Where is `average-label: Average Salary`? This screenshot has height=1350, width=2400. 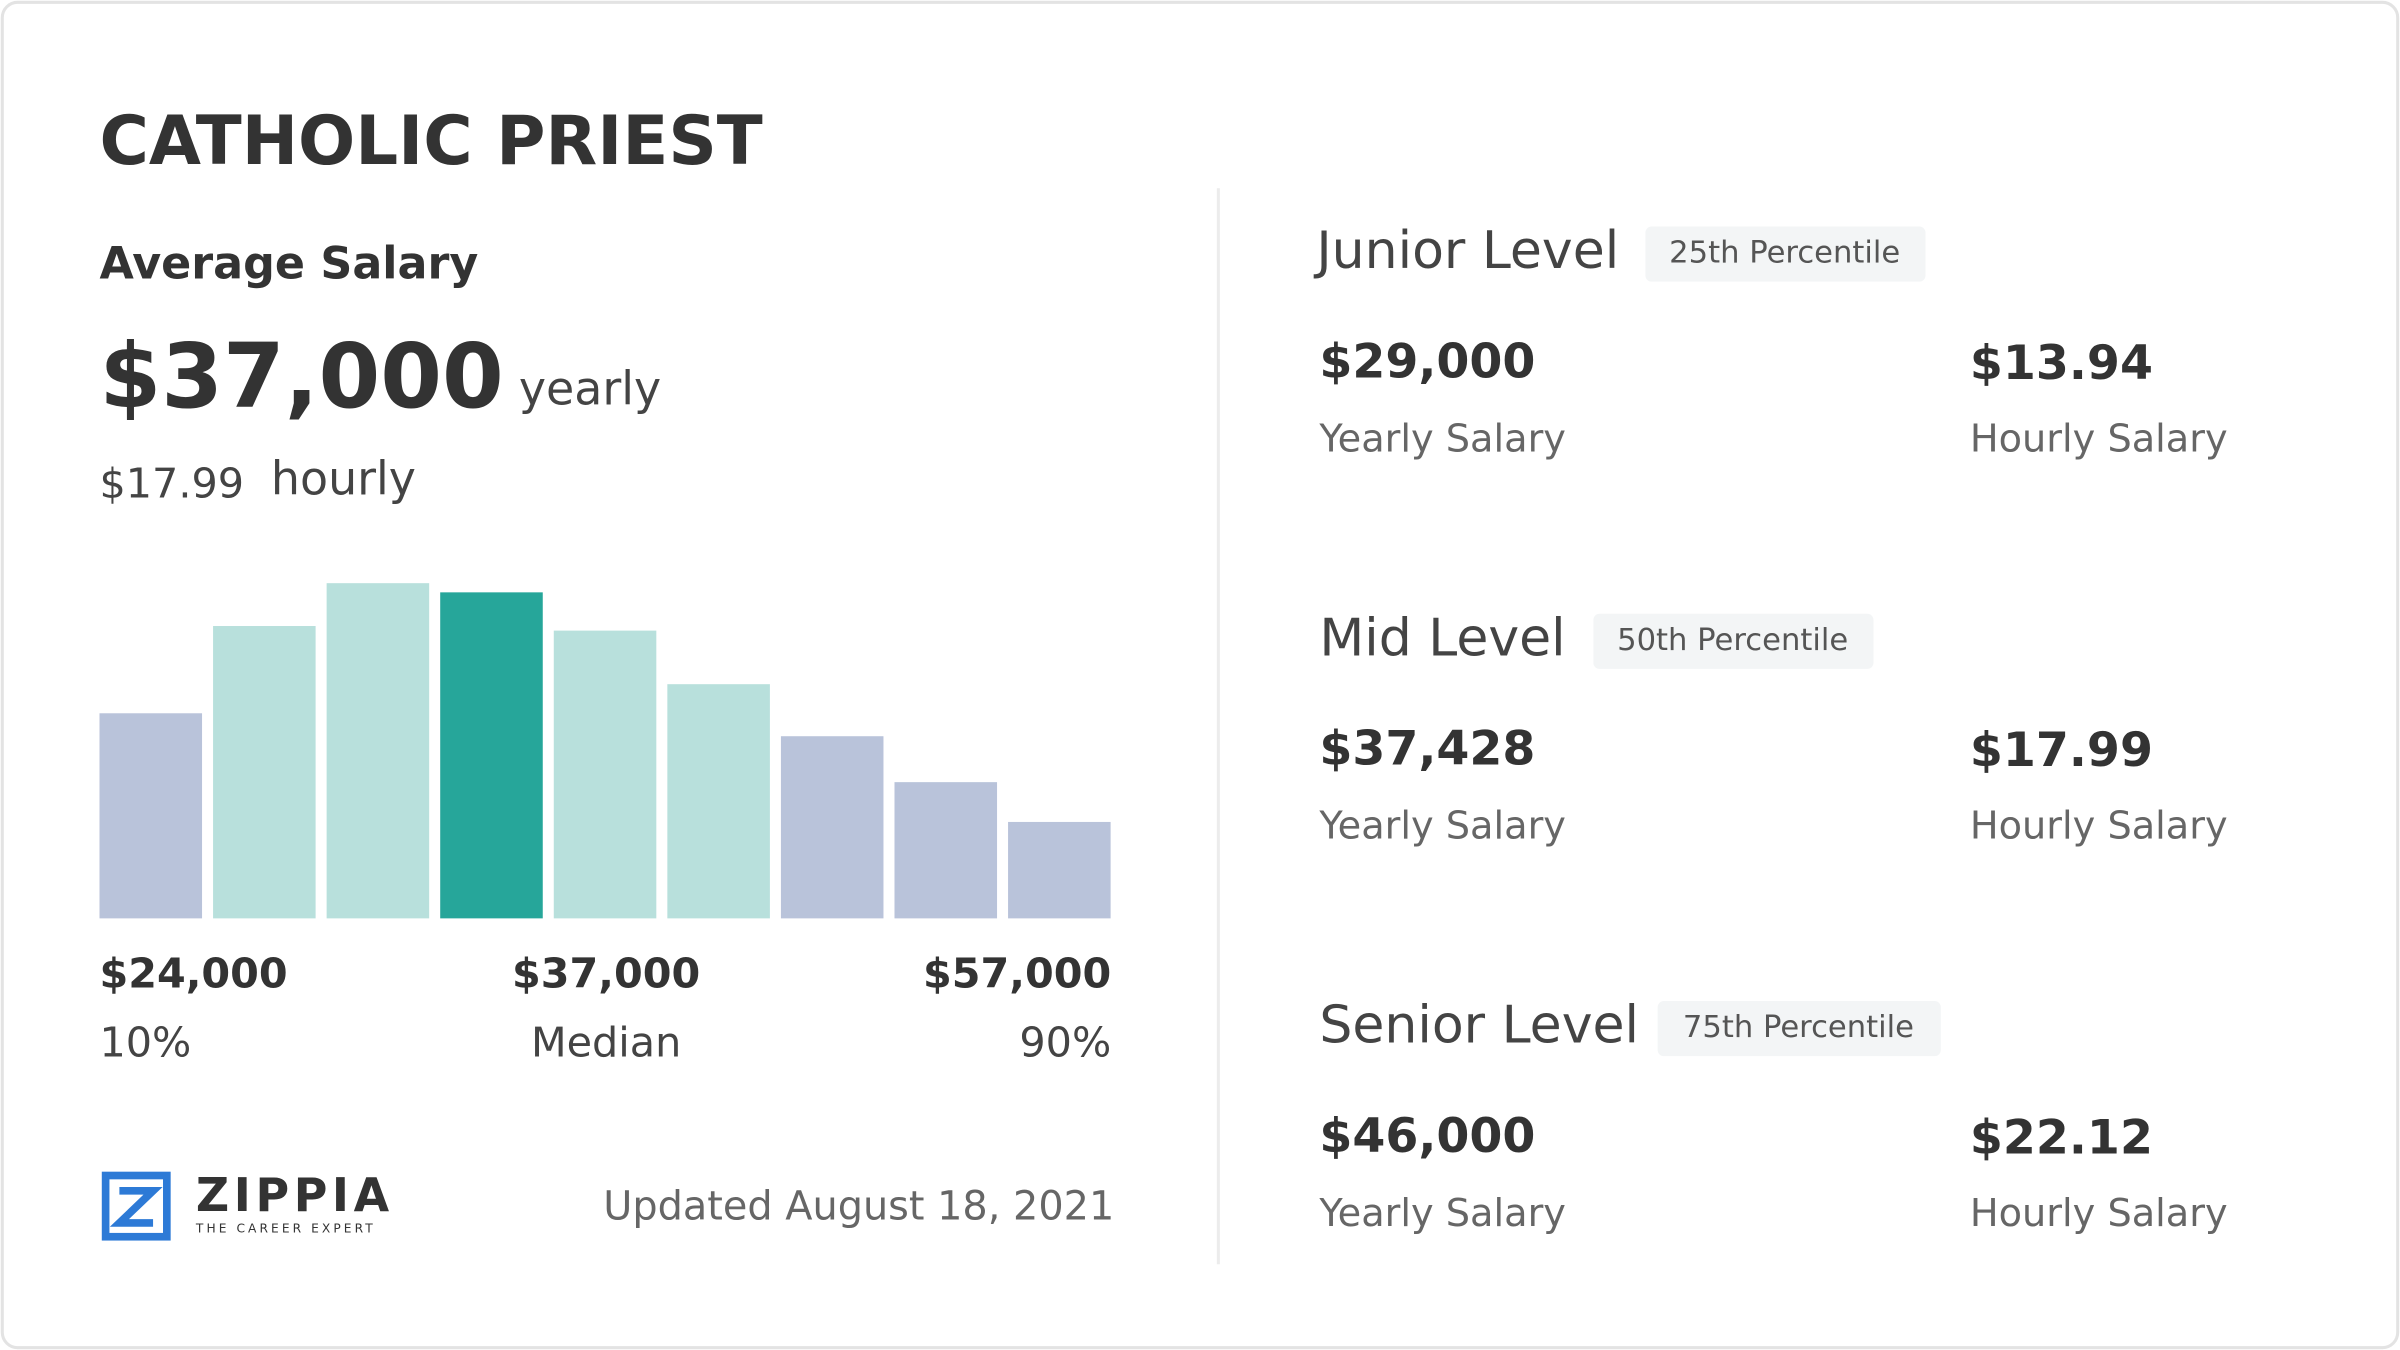
average-label: Average Salary is located at coordinates (288, 263).